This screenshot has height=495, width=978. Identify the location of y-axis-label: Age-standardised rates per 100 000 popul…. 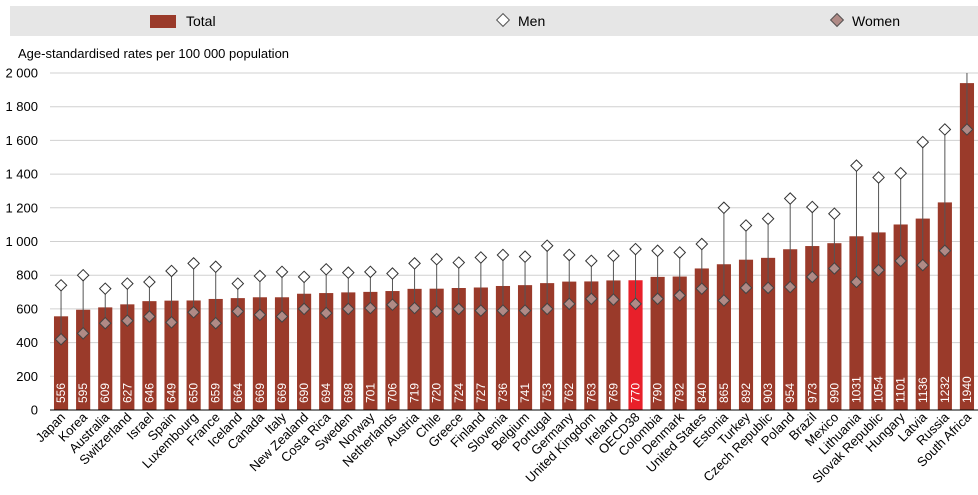
(154, 53).